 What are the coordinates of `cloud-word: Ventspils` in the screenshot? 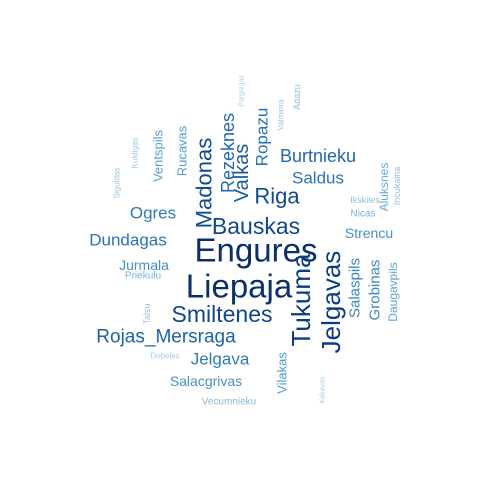 It's located at (158, 155).